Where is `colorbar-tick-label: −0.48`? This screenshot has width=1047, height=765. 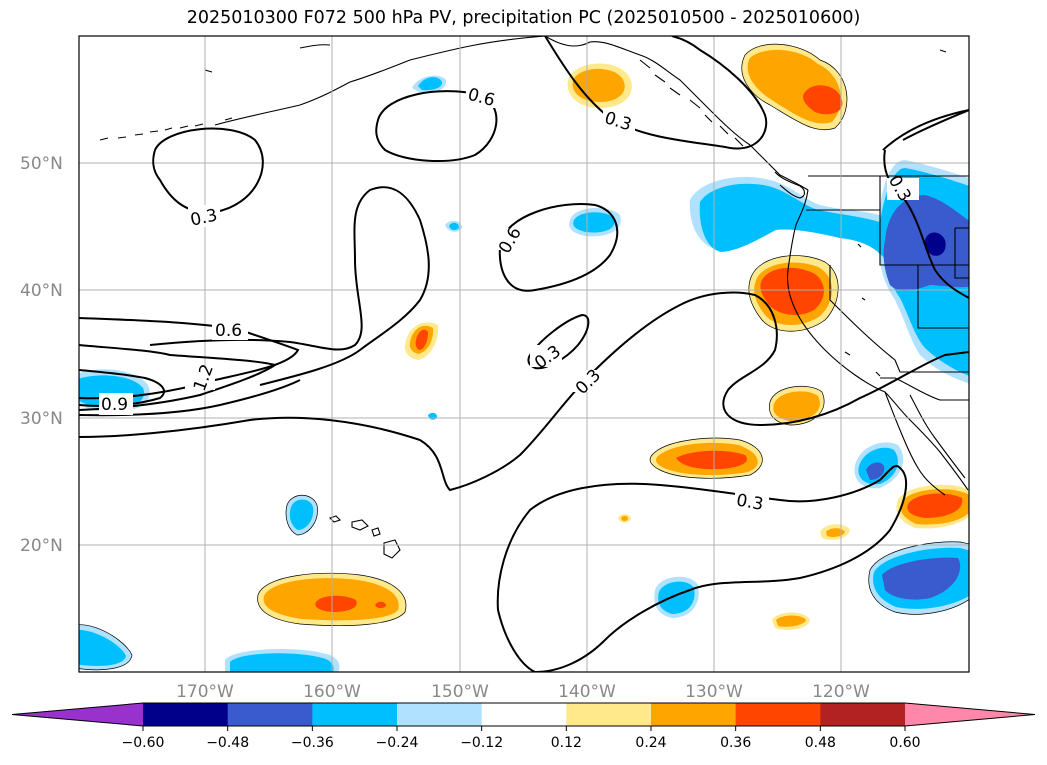
colorbar-tick-label: −0.48 is located at coordinates (227, 743).